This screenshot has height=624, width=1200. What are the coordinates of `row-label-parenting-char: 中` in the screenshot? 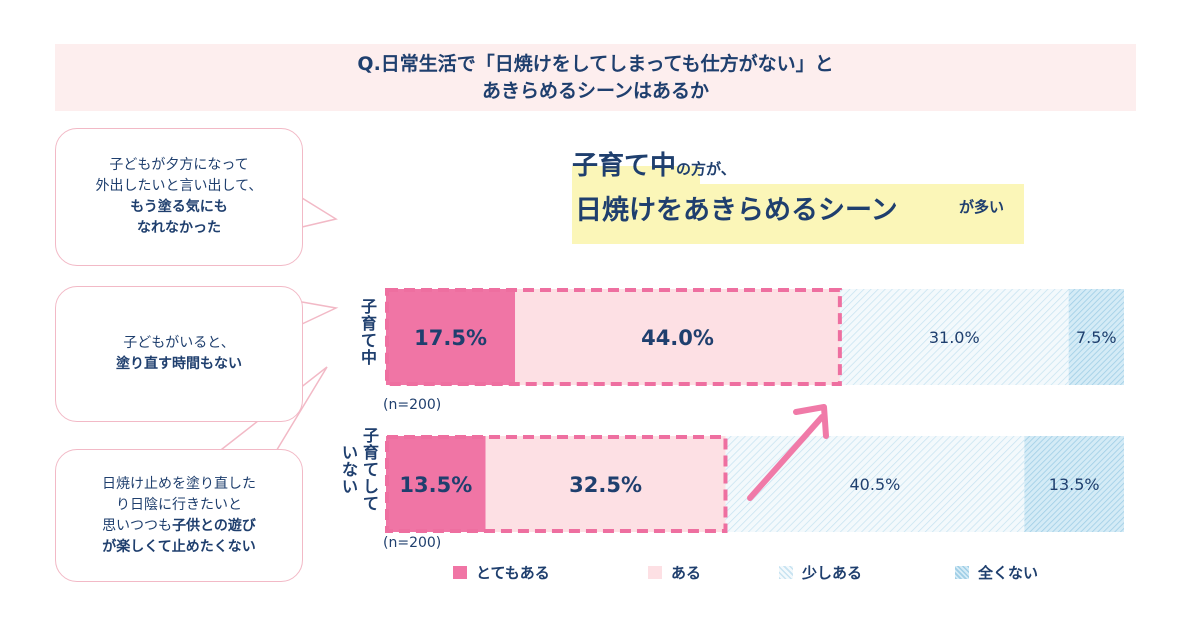 It's located at (368, 357).